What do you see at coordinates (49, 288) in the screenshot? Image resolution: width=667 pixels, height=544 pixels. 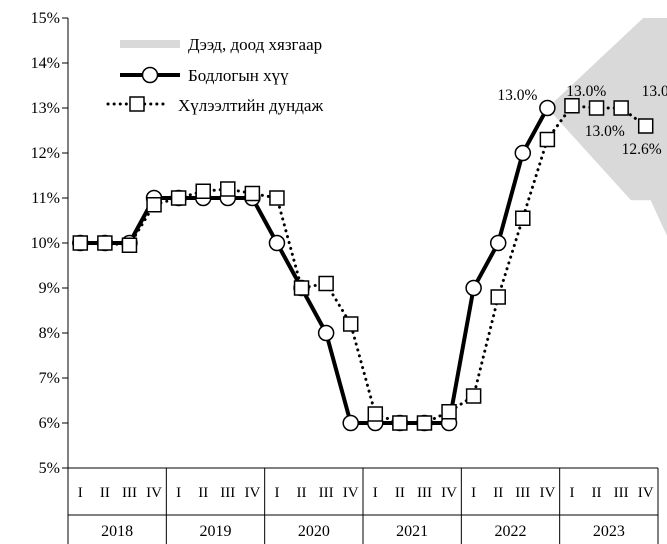 I see `y-tick-label: 9%` at bounding box center [49, 288].